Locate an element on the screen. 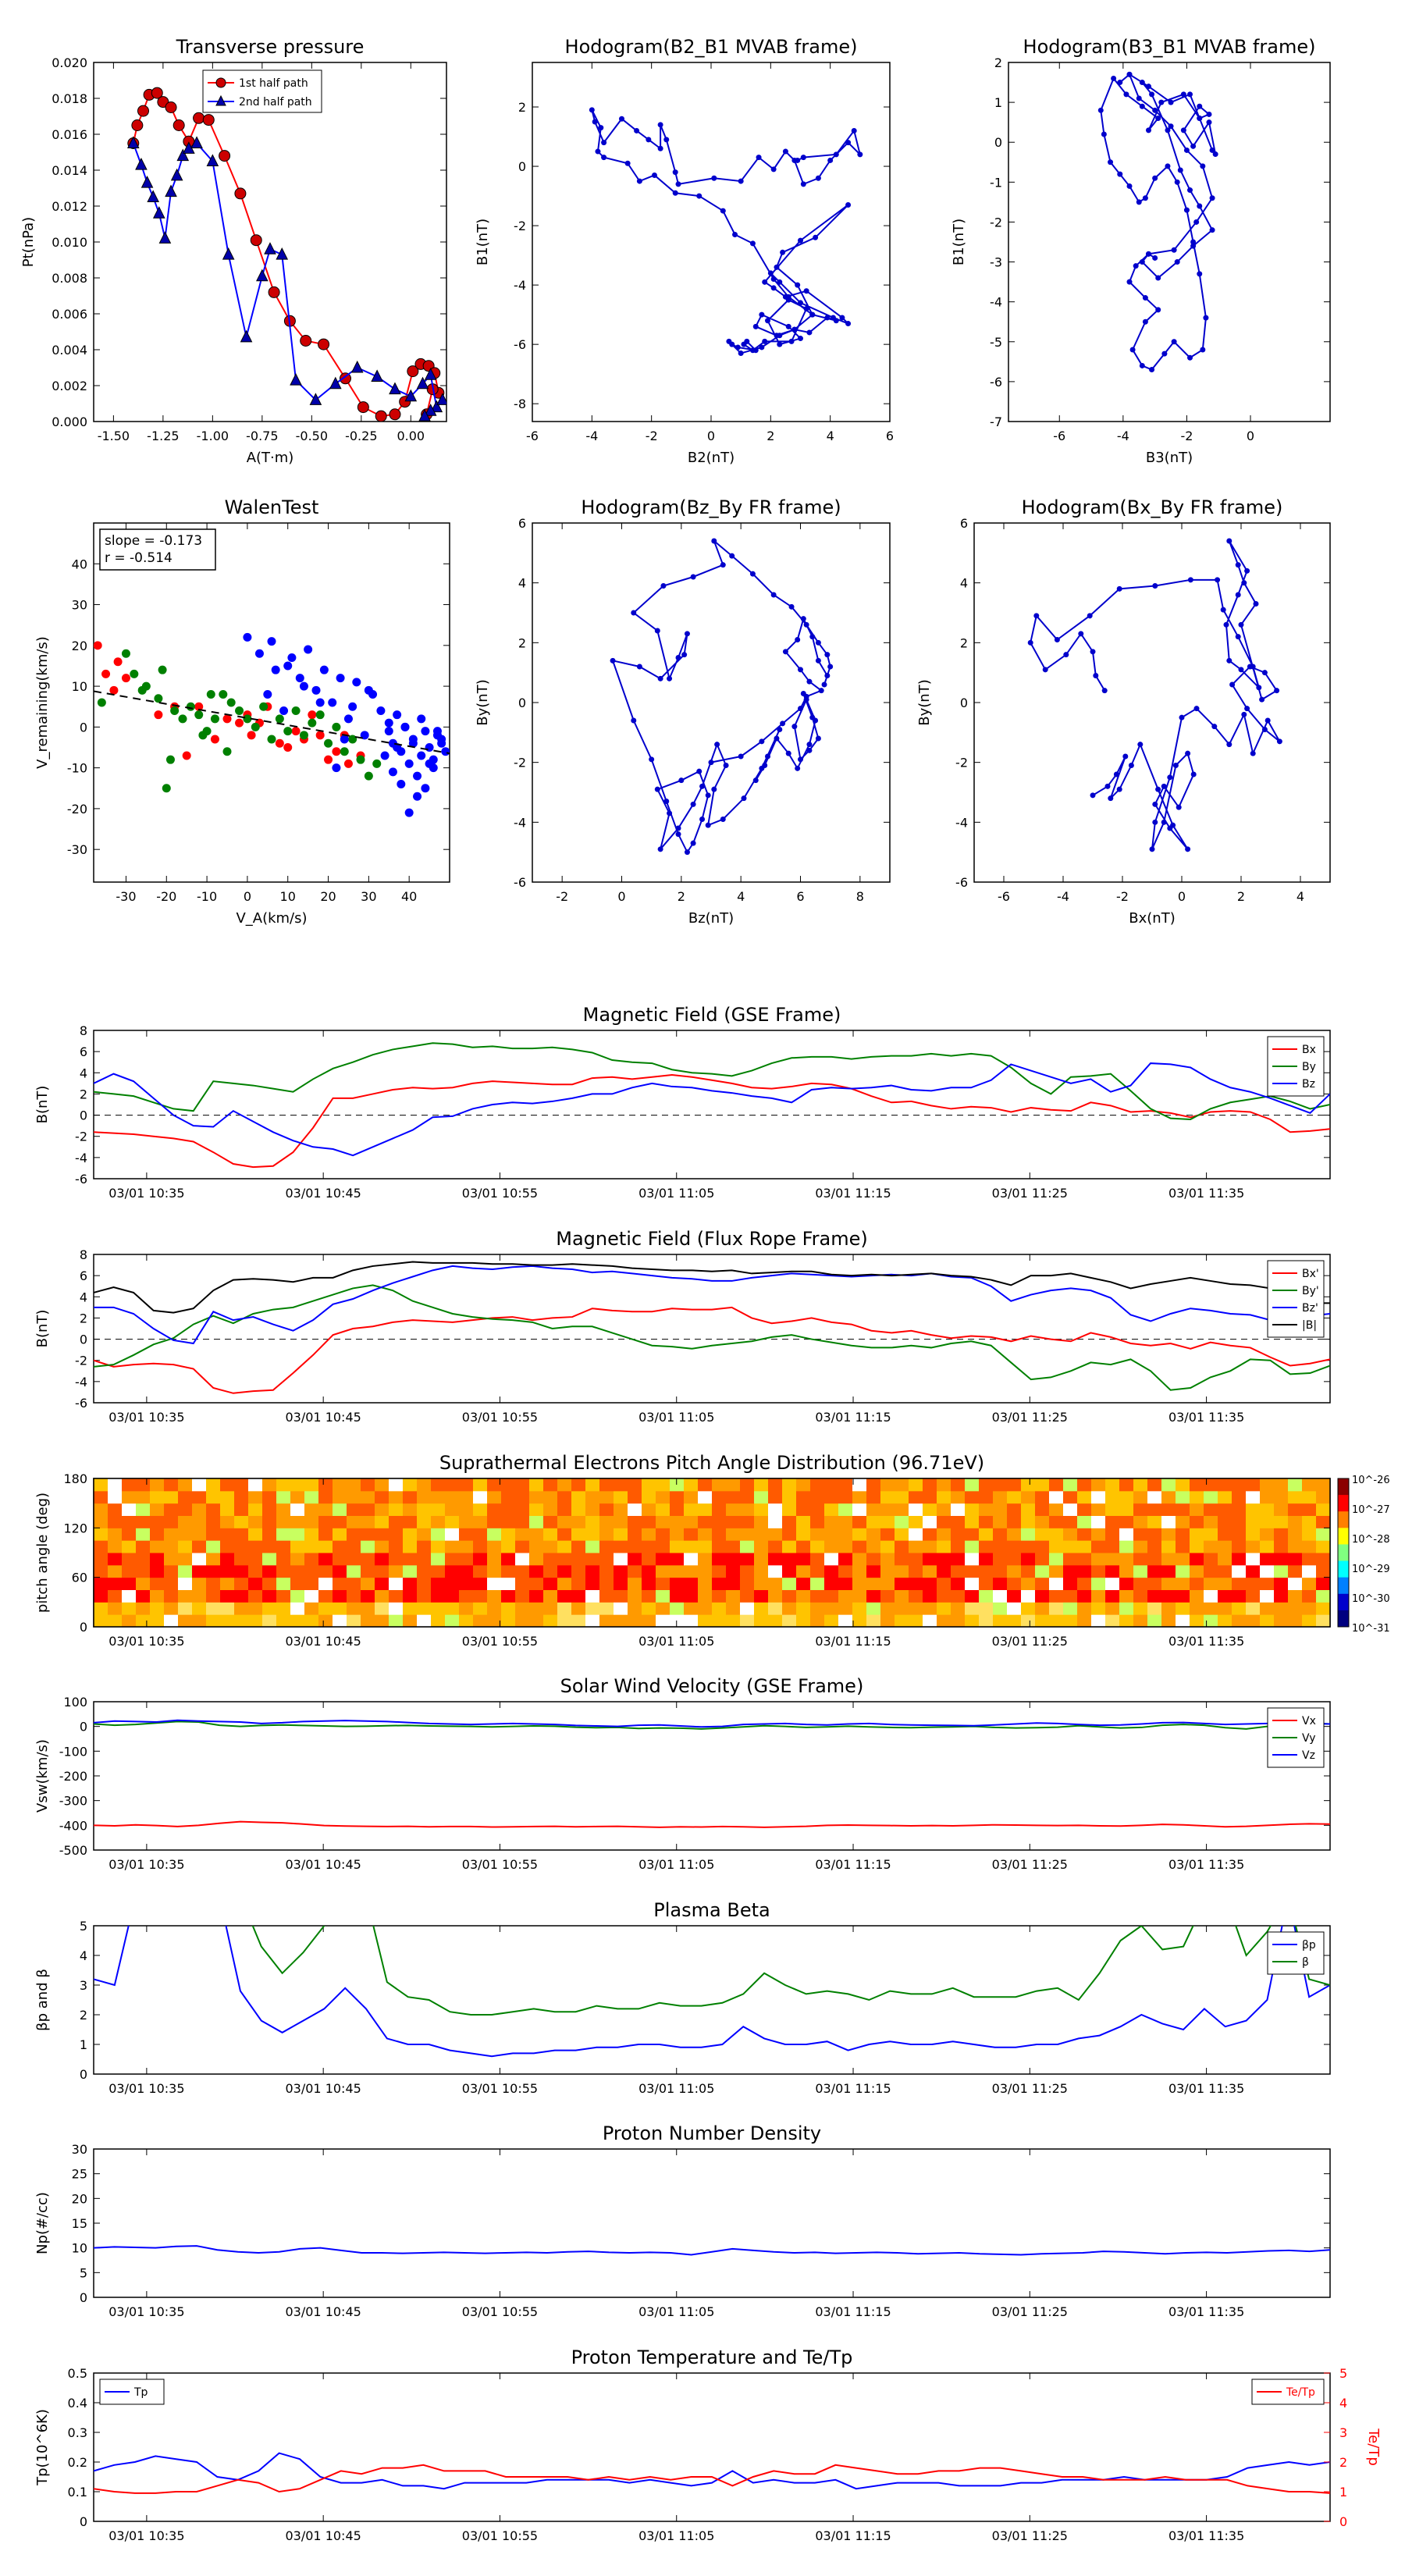 Image resolution: width=1405 pixels, height=2576 pixels. proton_temp-xtick-label: 03/01 10:55 is located at coordinates (500, 2535).